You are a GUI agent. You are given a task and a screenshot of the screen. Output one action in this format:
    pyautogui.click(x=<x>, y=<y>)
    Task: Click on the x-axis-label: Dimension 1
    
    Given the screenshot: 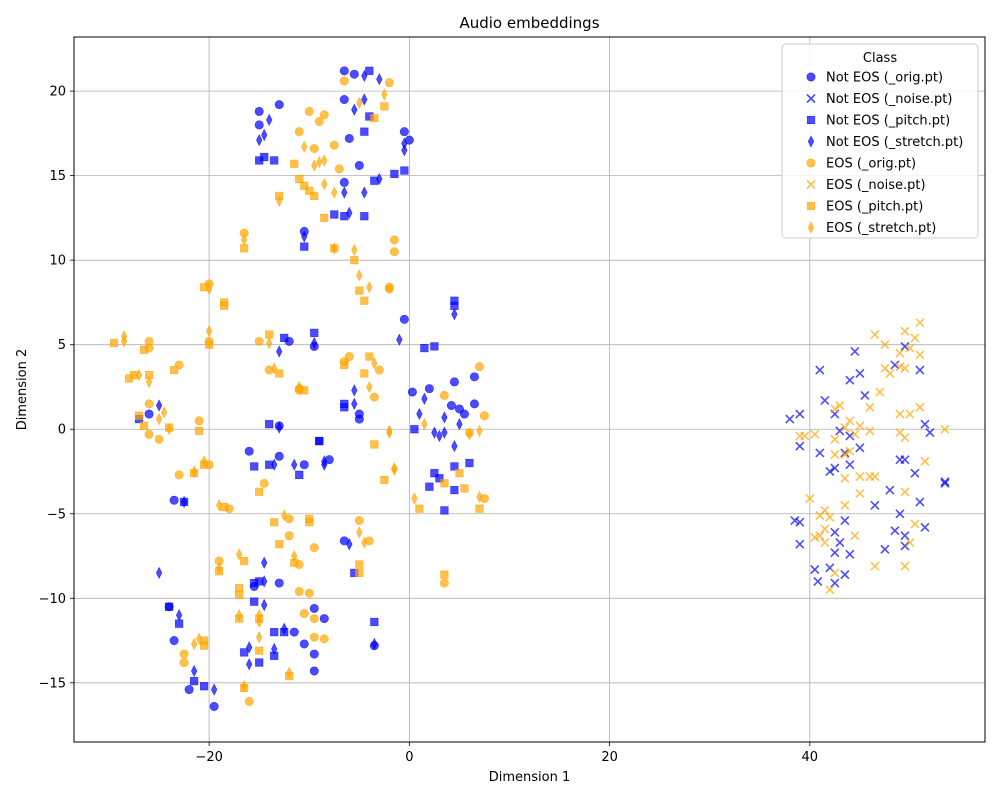 What is the action you would take?
    pyautogui.click(x=530, y=777)
    